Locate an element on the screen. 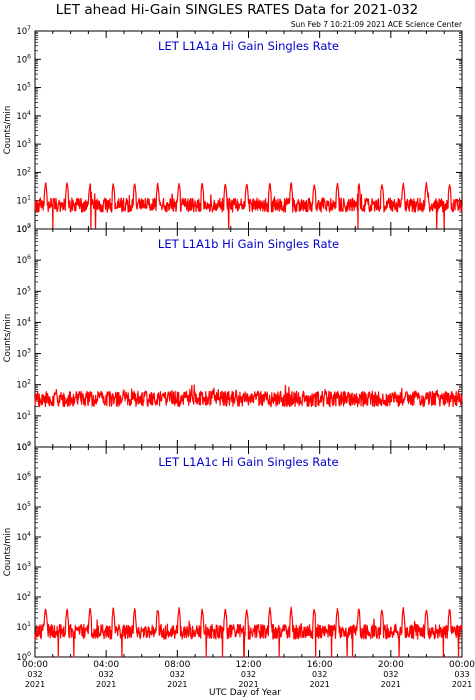 The height and width of the screenshot is (700, 475). x-tick-label: 12:00 is located at coordinates (249, 665).